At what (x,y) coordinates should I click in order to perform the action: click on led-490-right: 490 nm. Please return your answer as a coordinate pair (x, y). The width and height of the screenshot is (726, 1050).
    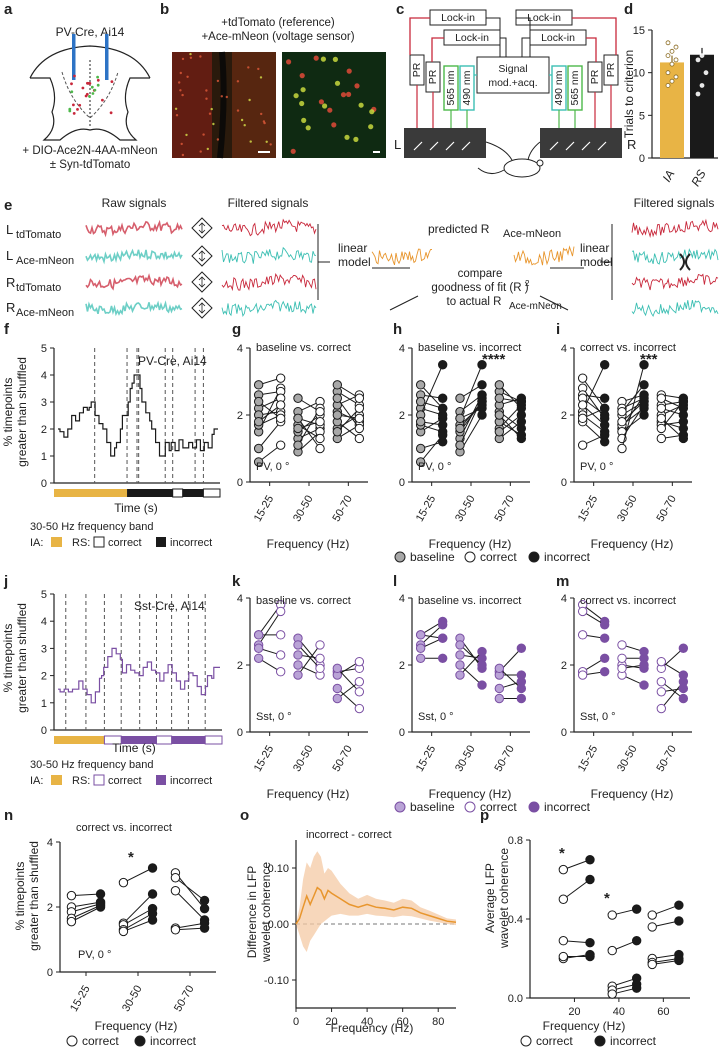
    Looking at the image, I should click on (559, 88).